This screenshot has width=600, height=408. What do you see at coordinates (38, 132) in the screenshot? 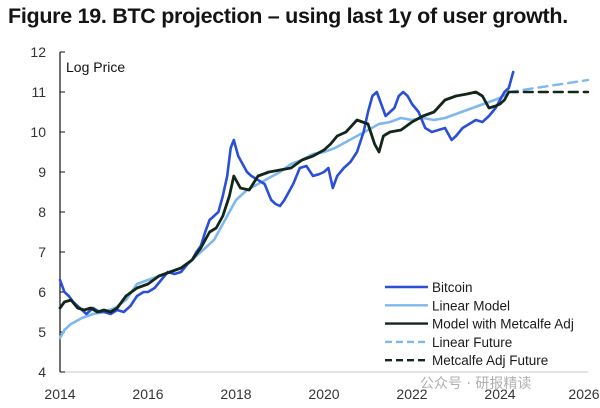
I see `y-tick-label: 10` at bounding box center [38, 132].